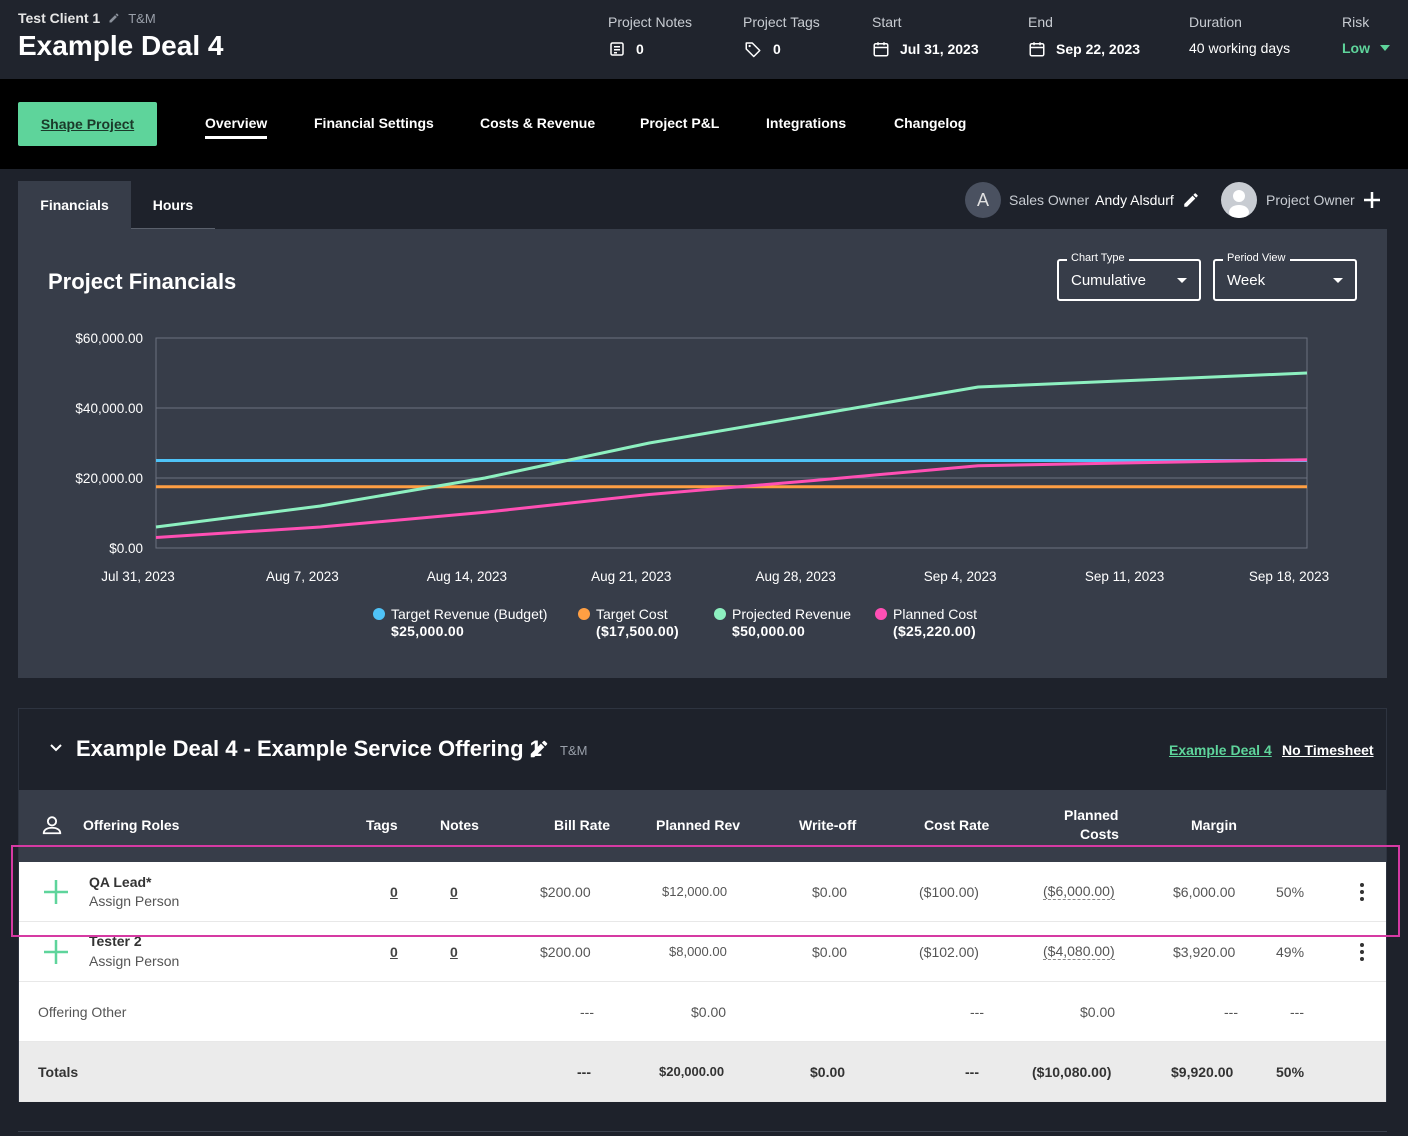 This screenshot has width=1408, height=1136. I want to click on margin: ---, so click(1231, 1012).